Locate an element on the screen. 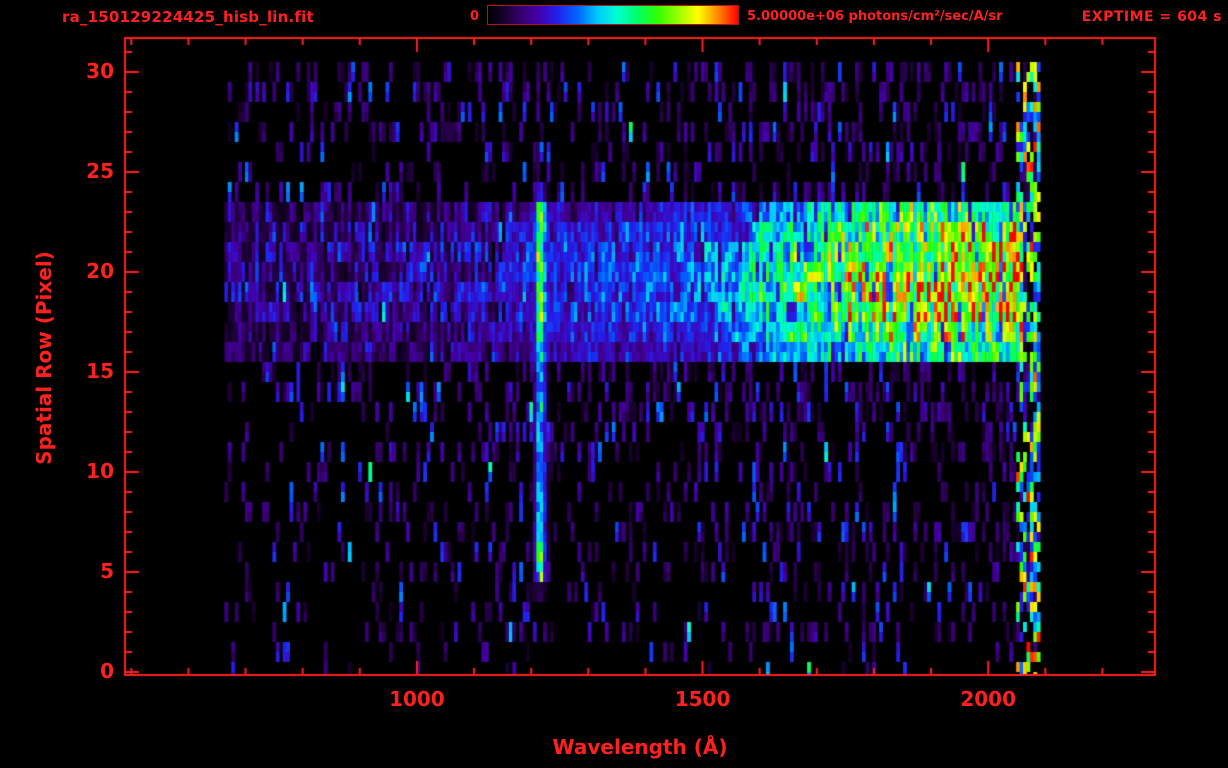  x-tick-label-1000: 1000 is located at coordinates (417, 699).